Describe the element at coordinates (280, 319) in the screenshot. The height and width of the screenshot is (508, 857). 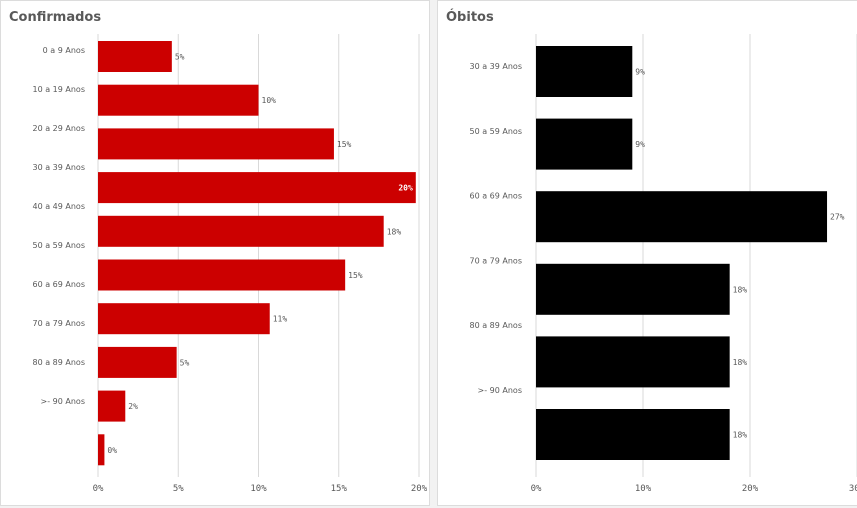
I see `data-label: 11%` at that location.